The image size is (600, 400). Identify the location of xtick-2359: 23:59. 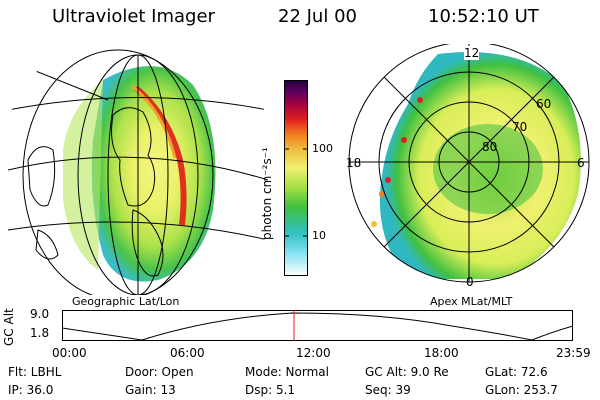
(573, 353).